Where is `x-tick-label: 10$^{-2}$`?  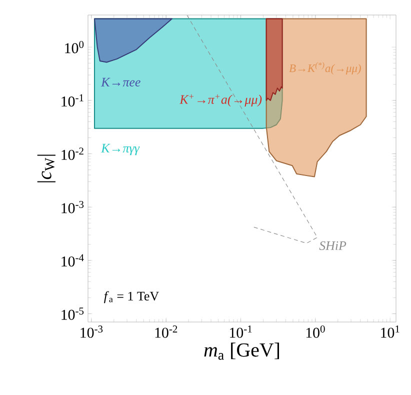
x-tick-label: 10$^{-2}$ is located at coordinates (166, 332).